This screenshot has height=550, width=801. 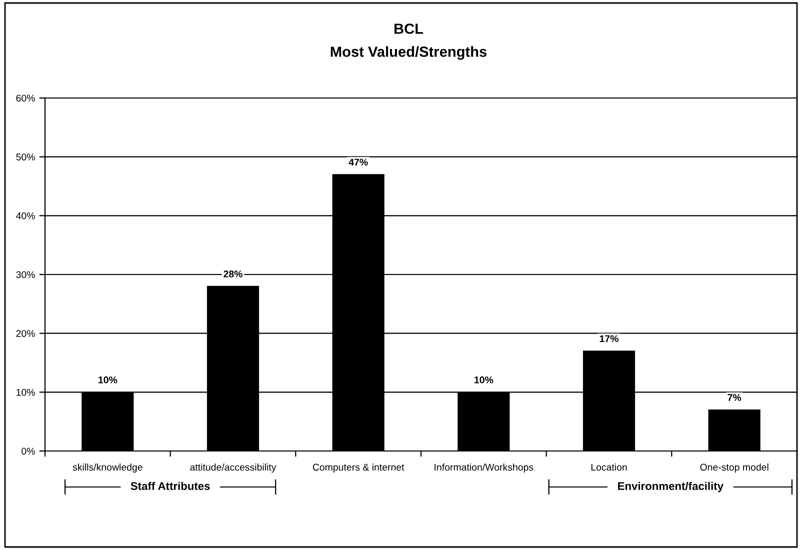 What do you see at coordinates (358, 162) in the screenshot?
I see `data-label: 47%` at bounding box center [358, 162].